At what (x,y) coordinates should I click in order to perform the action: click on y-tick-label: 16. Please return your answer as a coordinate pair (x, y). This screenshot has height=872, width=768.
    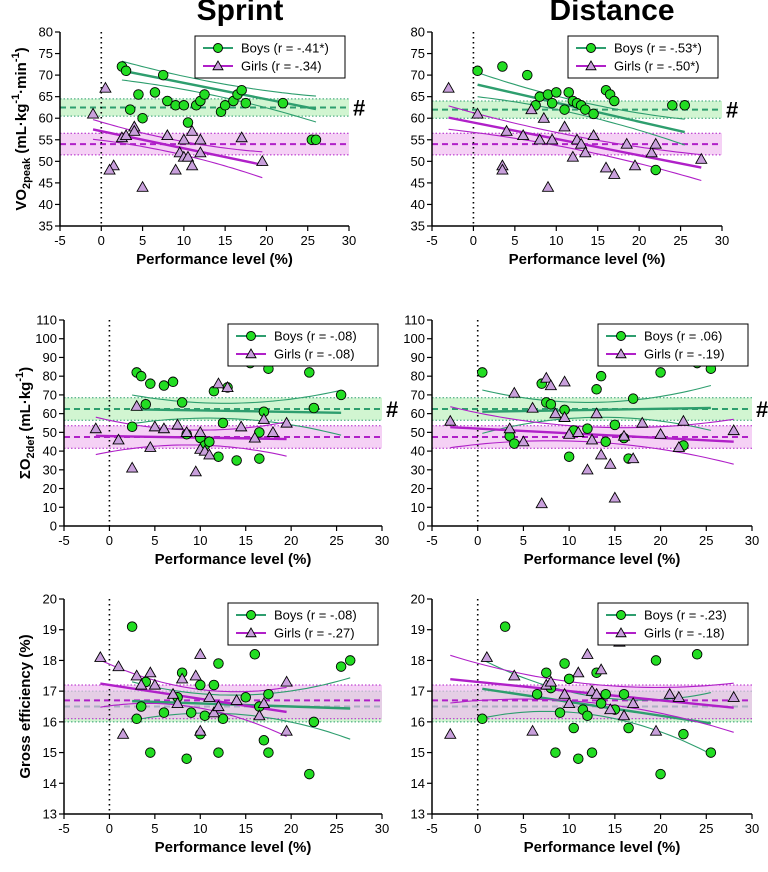
    Looking at the image, I should click on (418, 721).